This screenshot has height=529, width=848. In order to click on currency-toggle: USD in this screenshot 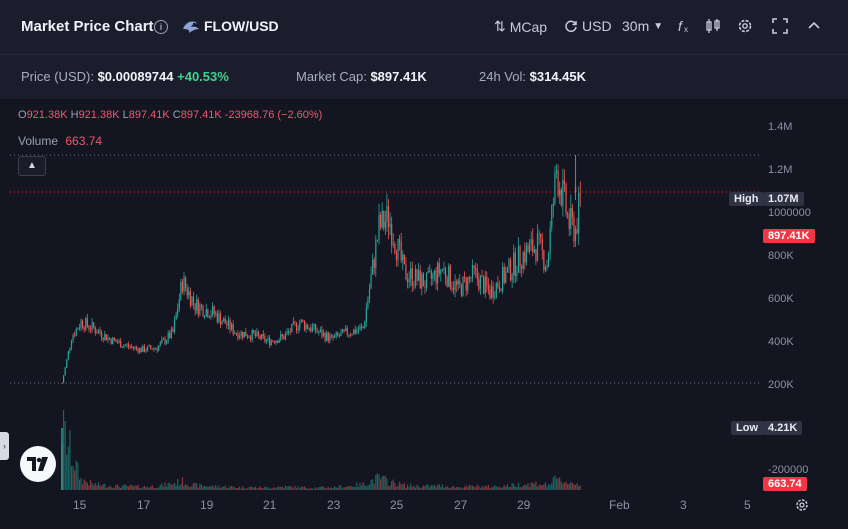, I will do `click(588, 26)`.